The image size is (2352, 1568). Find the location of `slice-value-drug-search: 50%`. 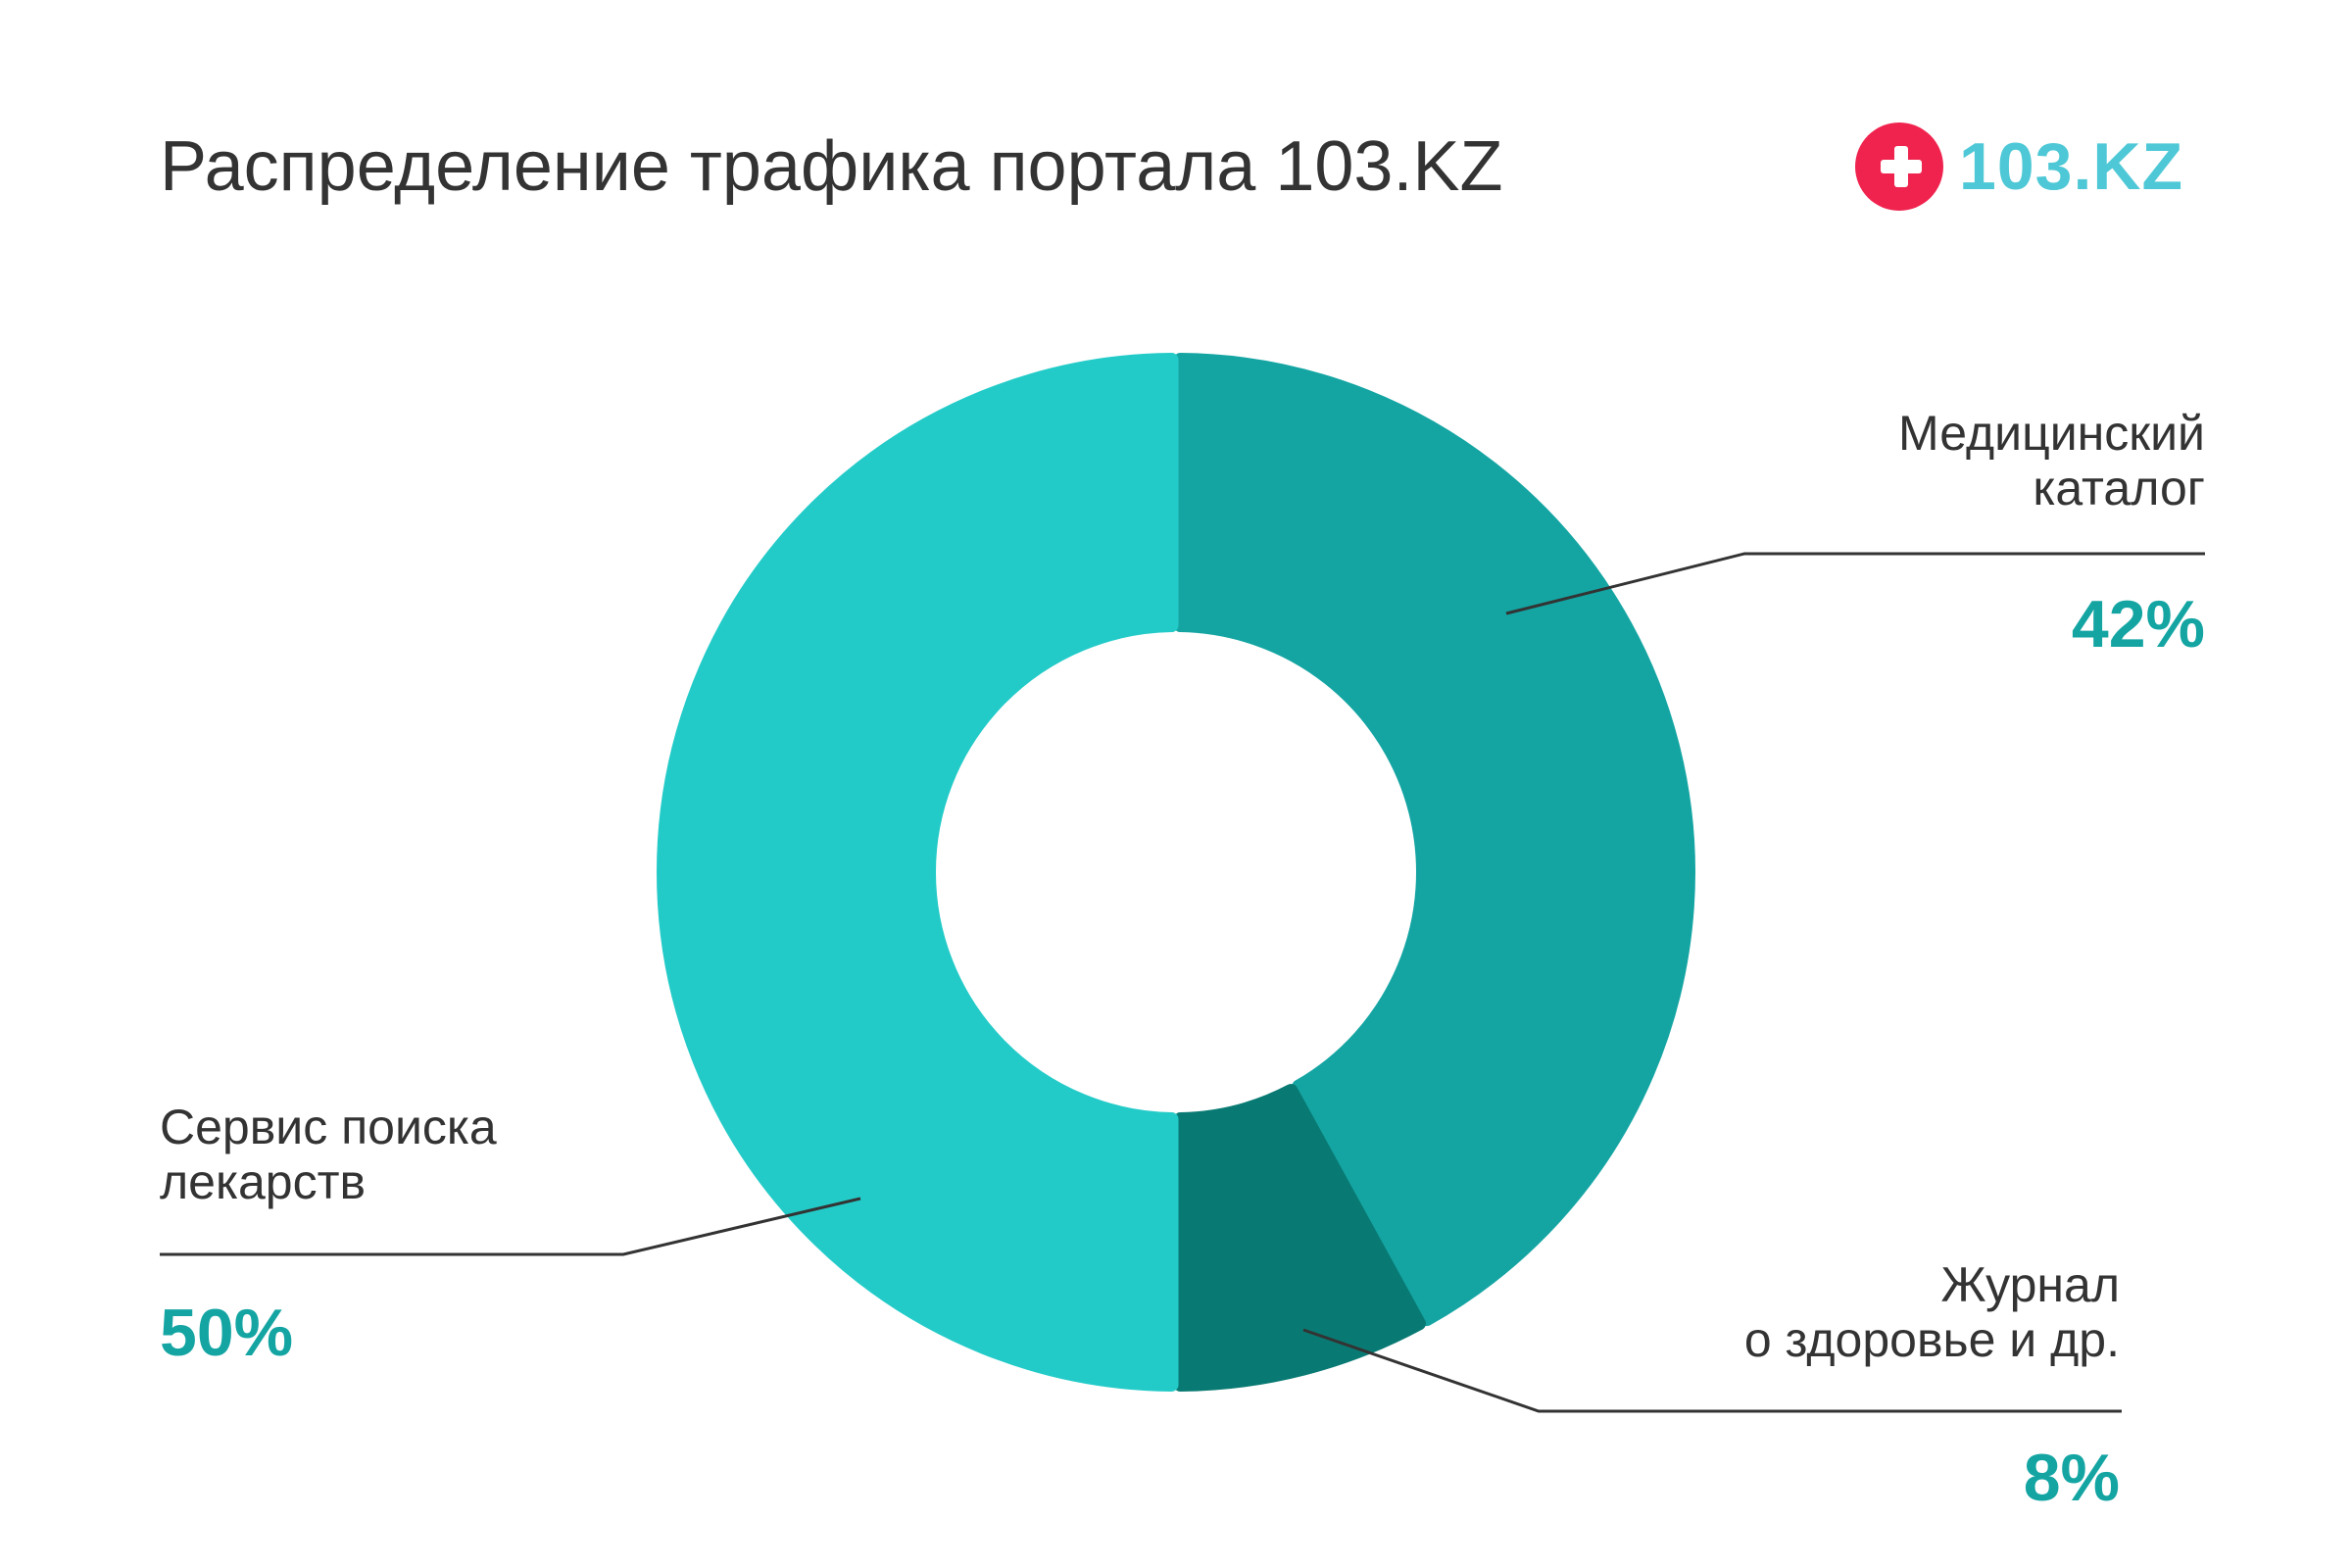

slice-value-drug-search: 50% is located at coordinates (227, 1333).